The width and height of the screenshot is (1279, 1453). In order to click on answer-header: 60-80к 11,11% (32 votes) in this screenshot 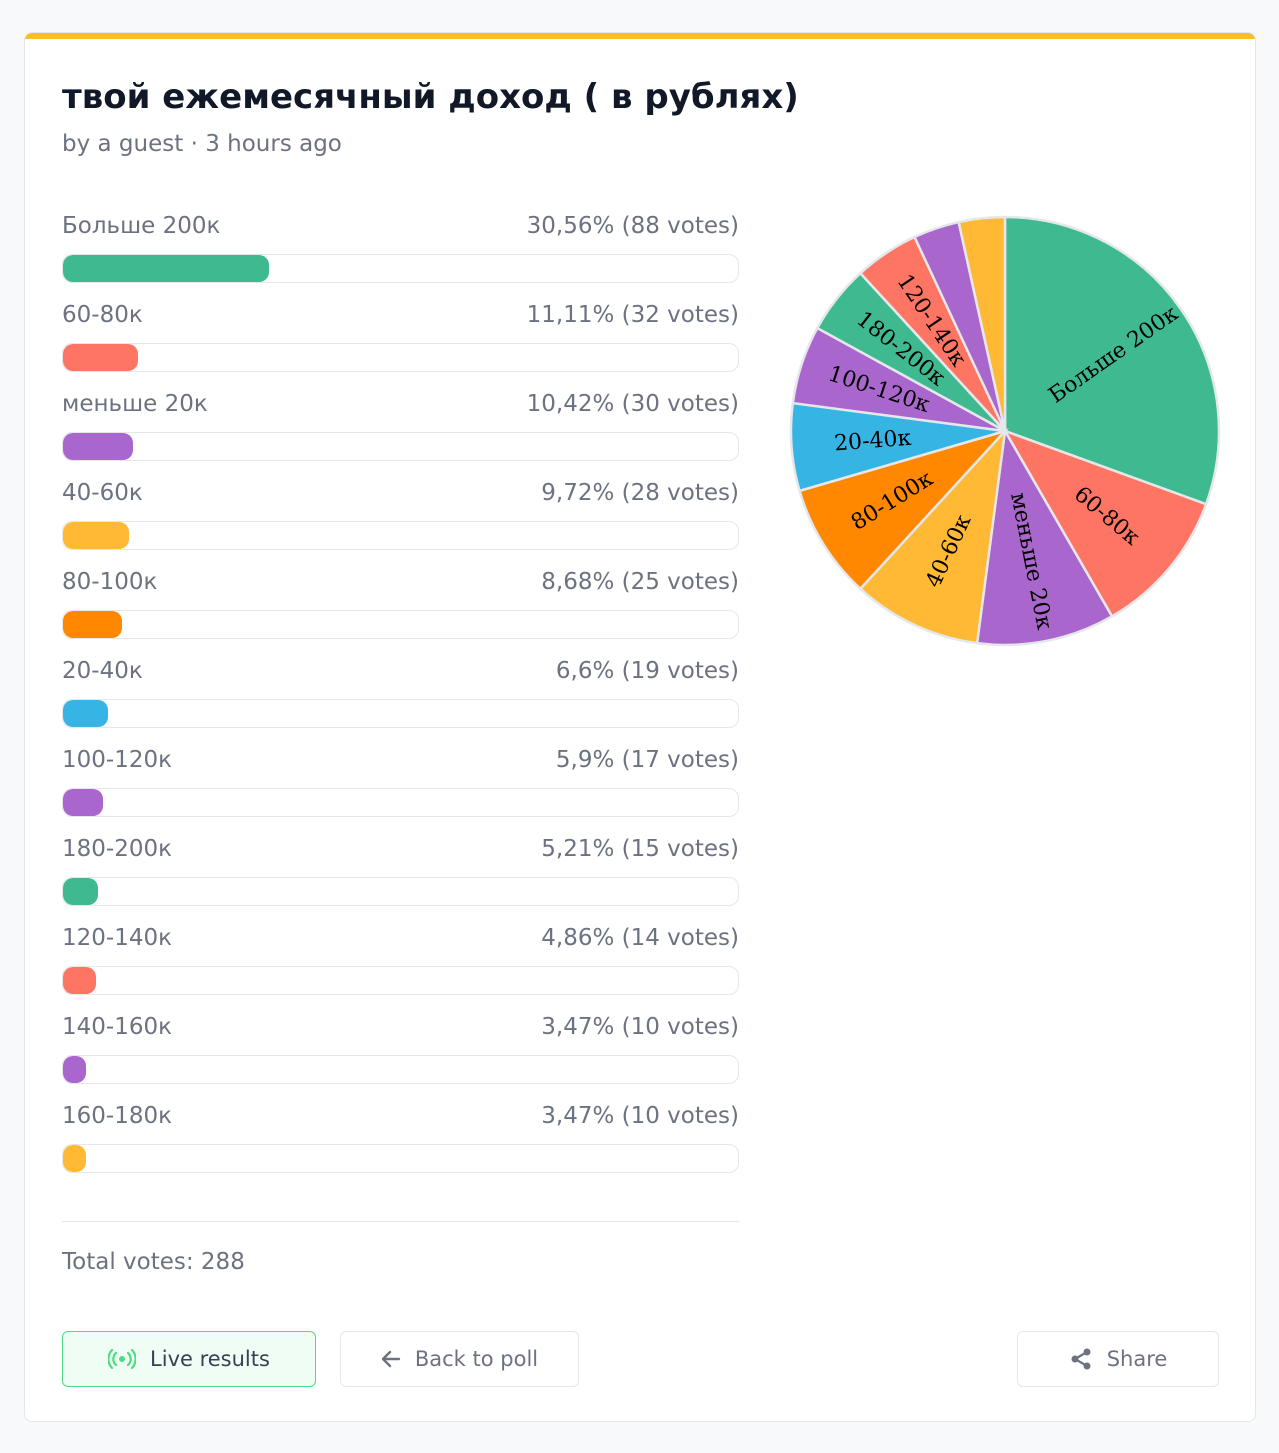, I will do `click(400, 320)`.